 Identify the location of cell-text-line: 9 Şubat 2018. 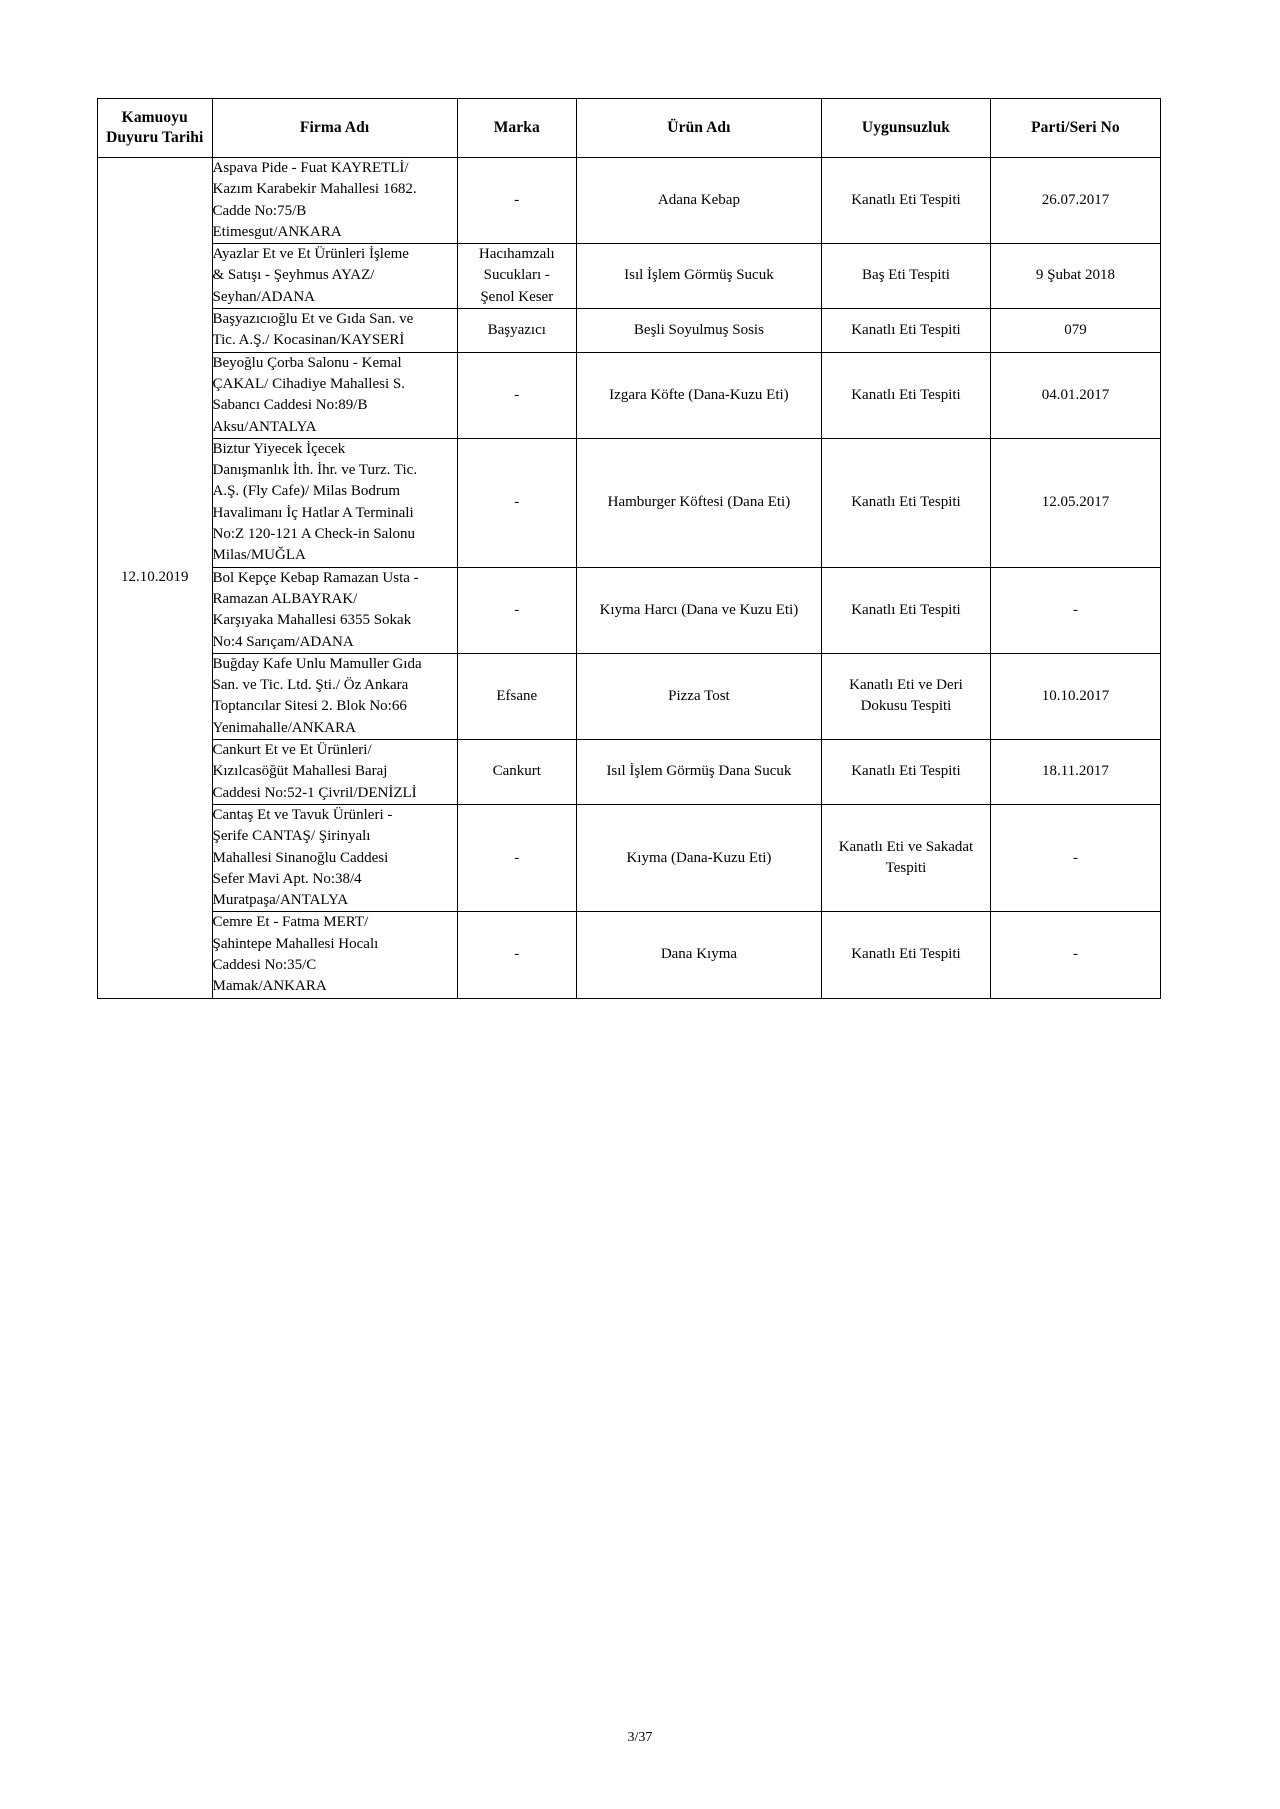
(1075, 275).